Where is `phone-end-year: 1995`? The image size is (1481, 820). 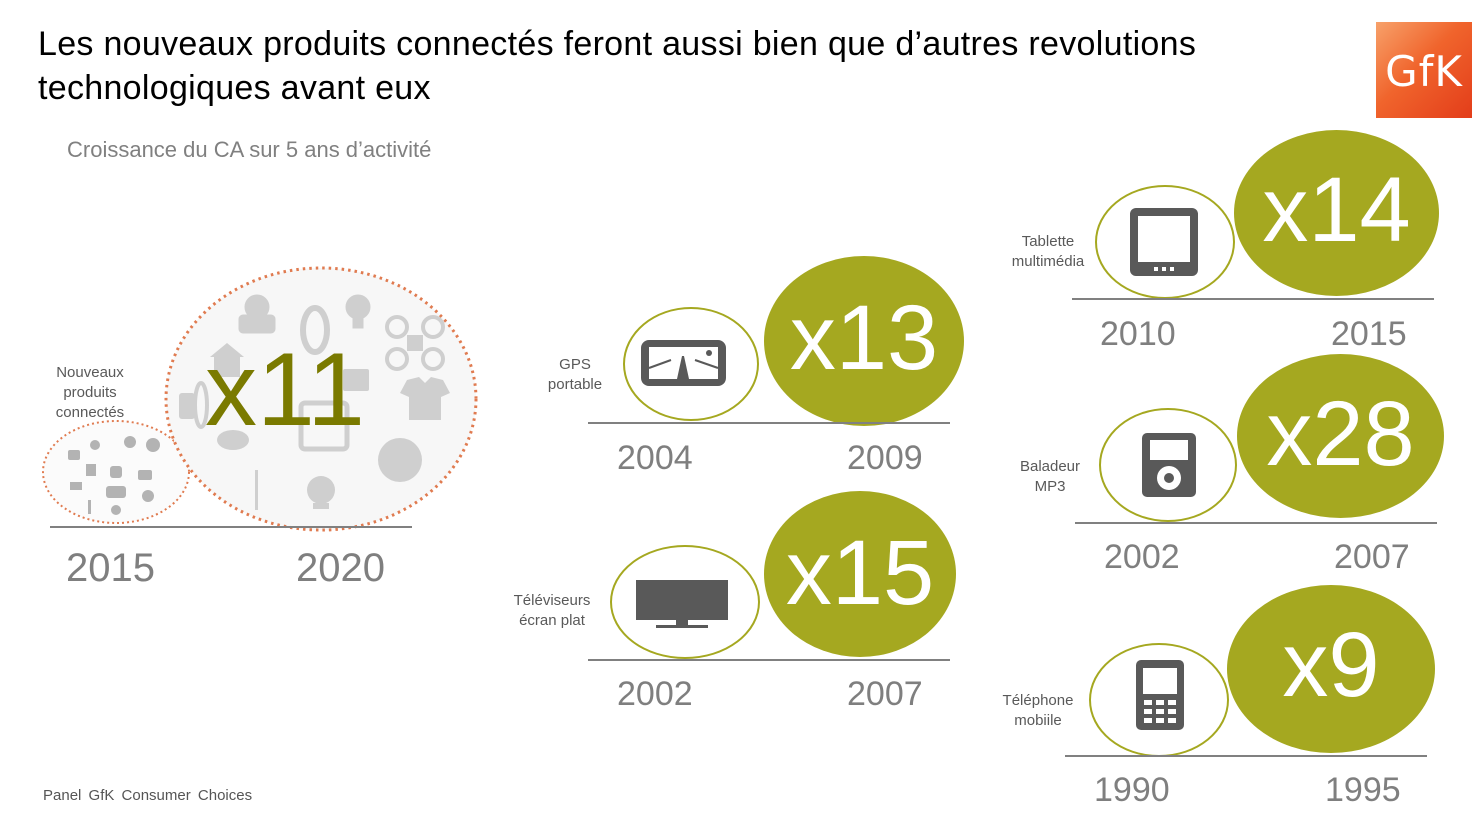
phone-end-year: 1995 is located at coordinates (1363, 790).